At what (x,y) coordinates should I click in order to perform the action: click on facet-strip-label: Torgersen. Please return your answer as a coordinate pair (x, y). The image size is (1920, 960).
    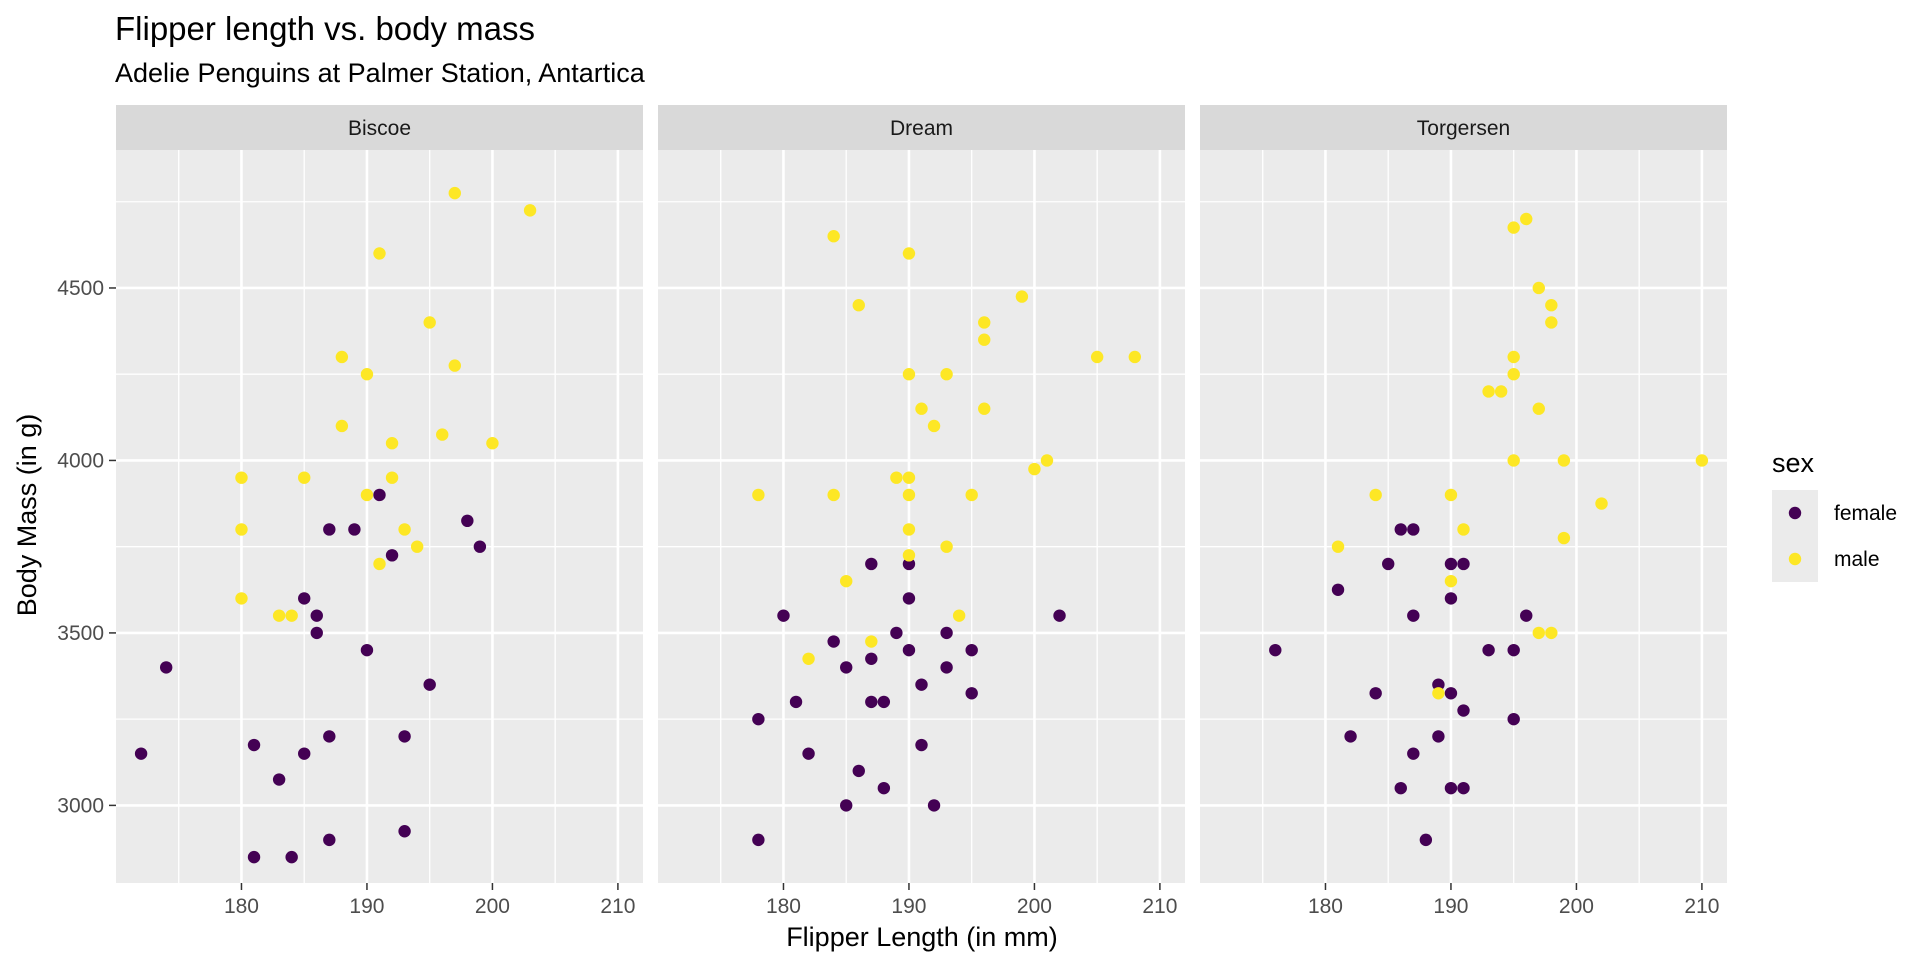
    Looking at the image, I should click on (1463, 128).